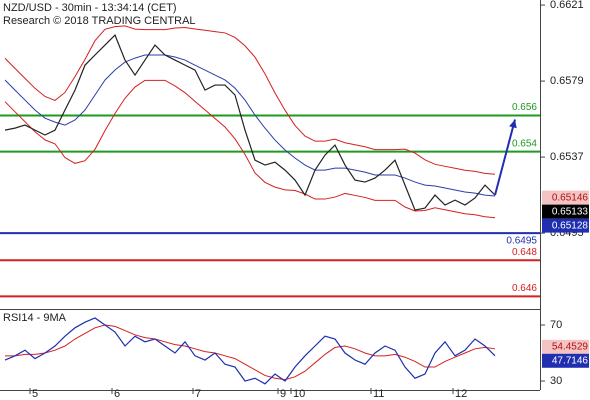 The height and width of the screenshot is (400, 590). Describe the element at coordinates (567, 81) in the screenshot. I see `y-tick-label: 0.6579` at that location.